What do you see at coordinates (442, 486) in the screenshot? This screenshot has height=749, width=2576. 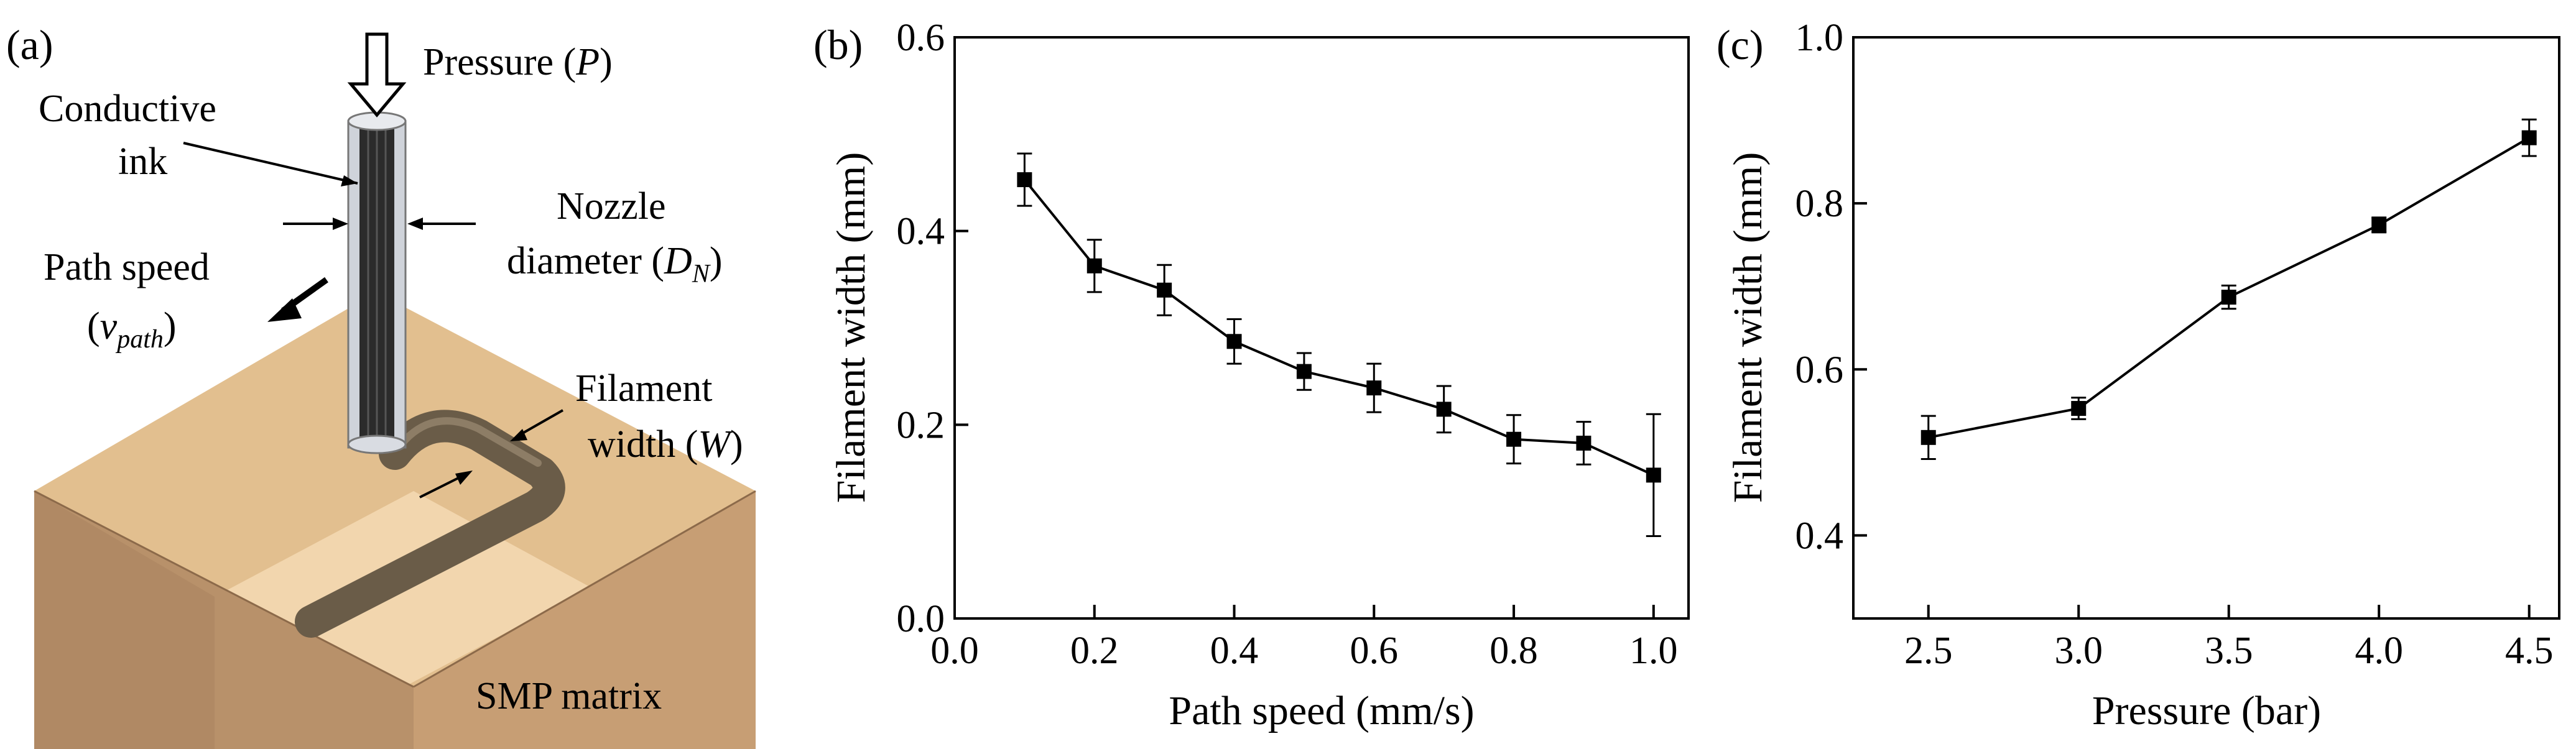 I see `filament-width-inner-arrow-line` at bounding box center [442, 486].